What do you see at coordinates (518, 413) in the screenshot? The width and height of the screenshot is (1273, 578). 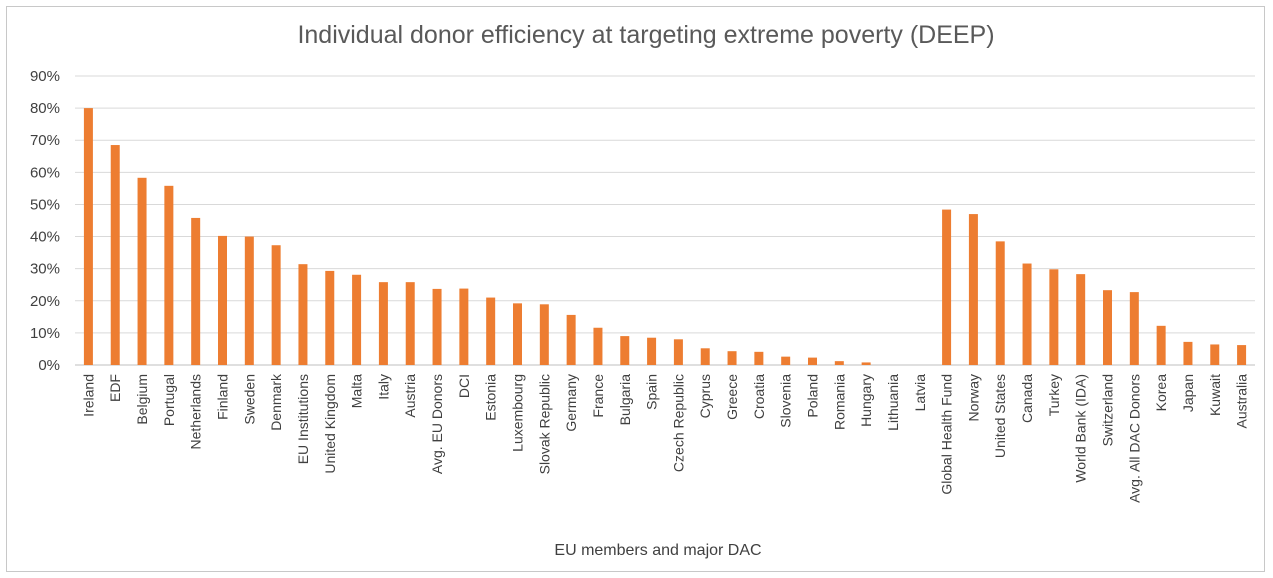 I see `x-tick-label: Luxembourg` at bounding box center [518, 413].